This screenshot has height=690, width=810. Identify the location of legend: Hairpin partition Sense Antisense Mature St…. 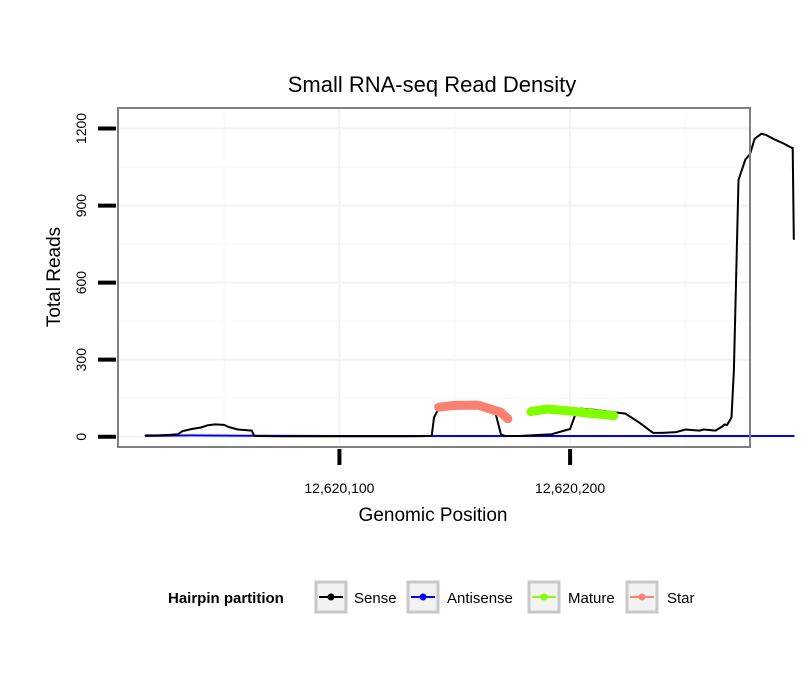
(431, 597).